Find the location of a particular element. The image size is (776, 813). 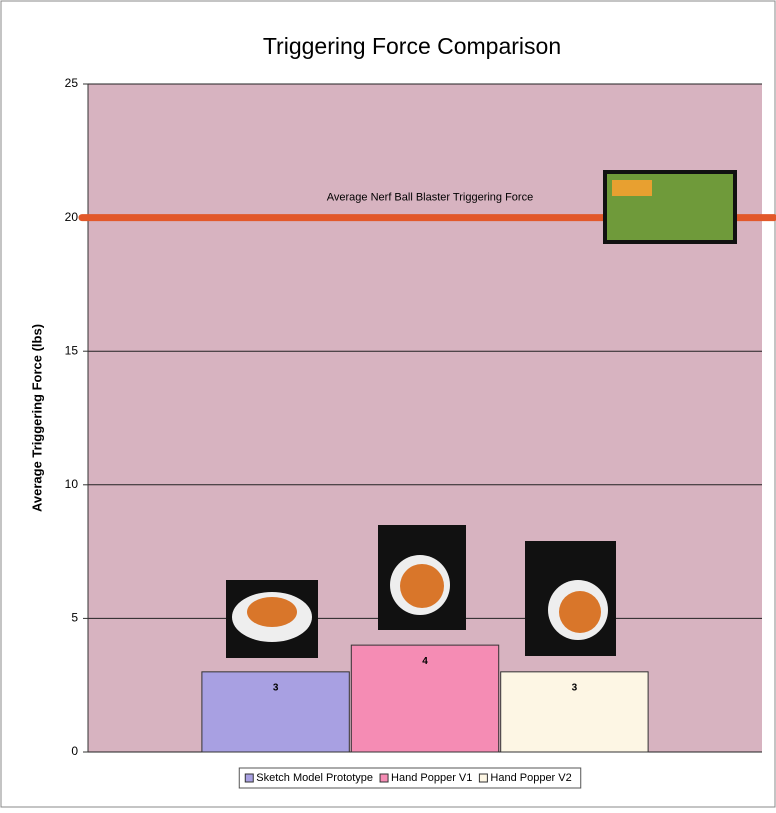

chart-title: Triggering Force Comparison is located at coordinates (412, 46).